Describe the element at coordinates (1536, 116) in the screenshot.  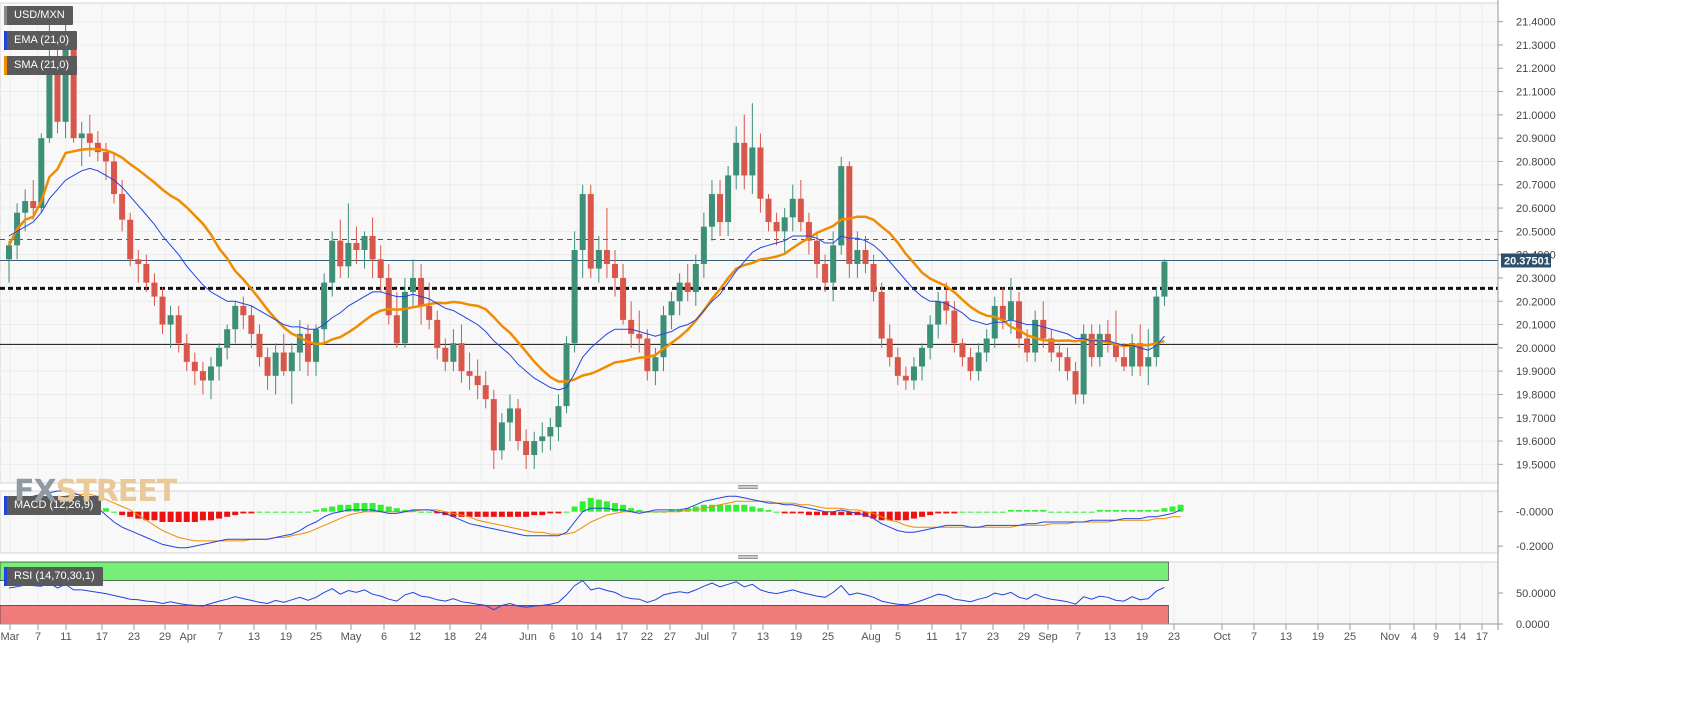
I see `y-tick-label: 21.0000` at that location.